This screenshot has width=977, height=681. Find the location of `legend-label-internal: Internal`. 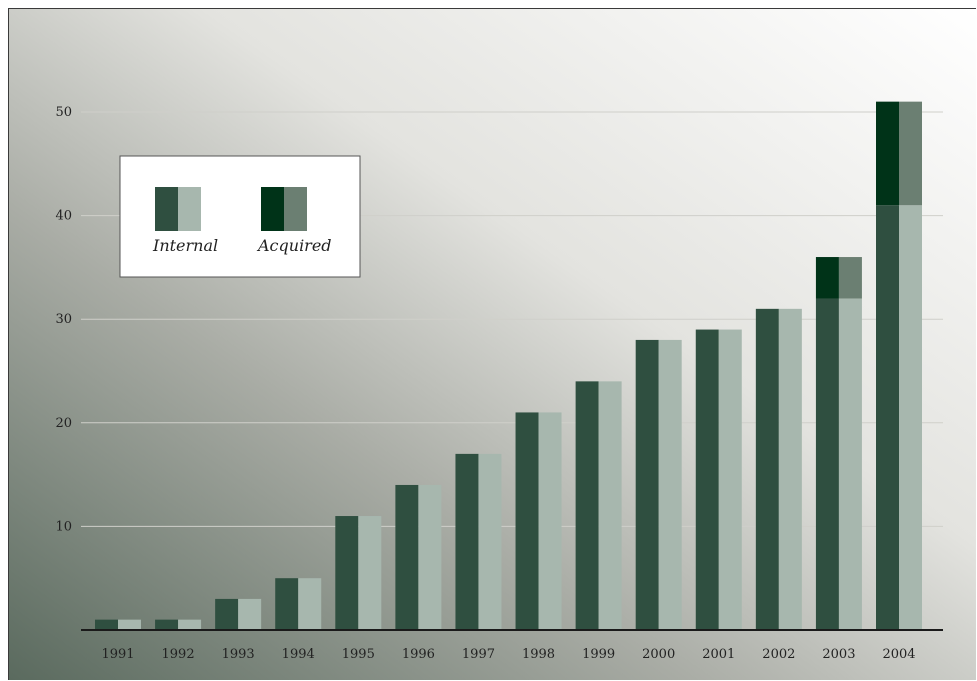

legend-label-internal: Internal is located at coordinates (185, 245).